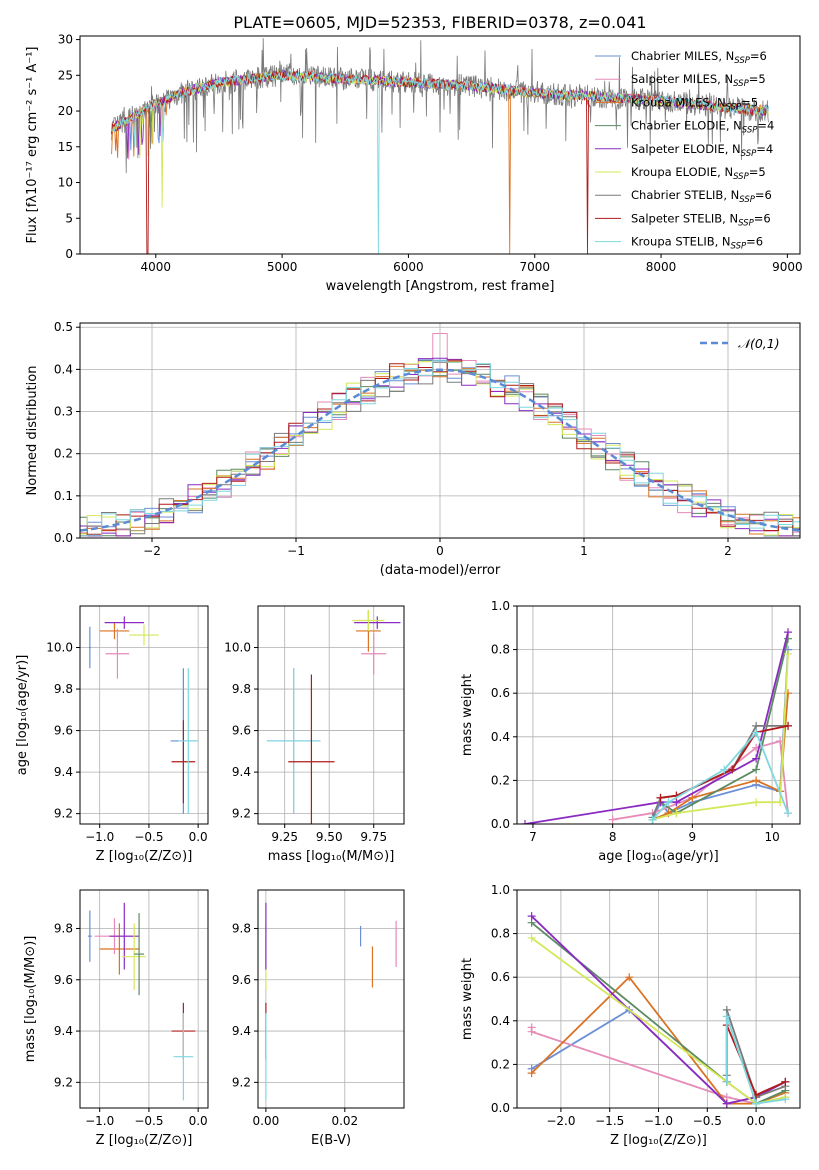 This screenshot has height=1170, width=819. Describe the element at coordinates (63, 412) in the screenshot. I see `y-tick-label: 0.3` at that location.